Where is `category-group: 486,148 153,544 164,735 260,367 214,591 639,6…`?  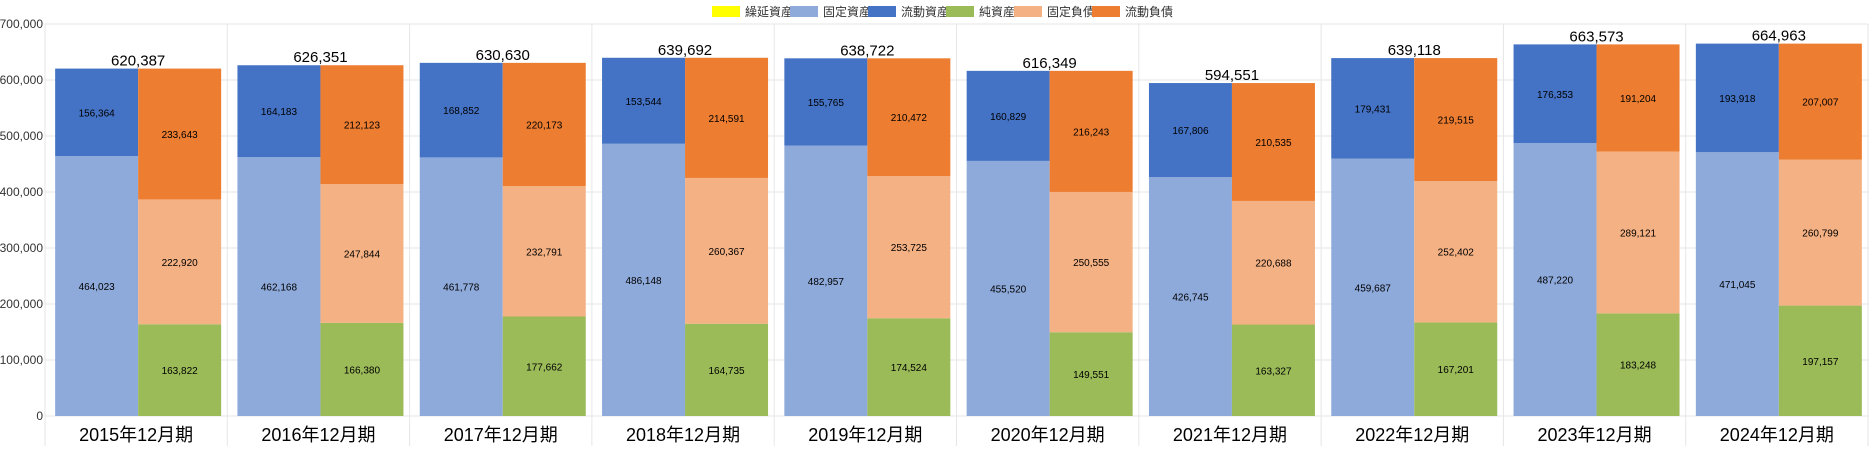
category-group: 486,148 153,544 164,735 260,367 214,591 639,6… is located at coordinates (685, 229).